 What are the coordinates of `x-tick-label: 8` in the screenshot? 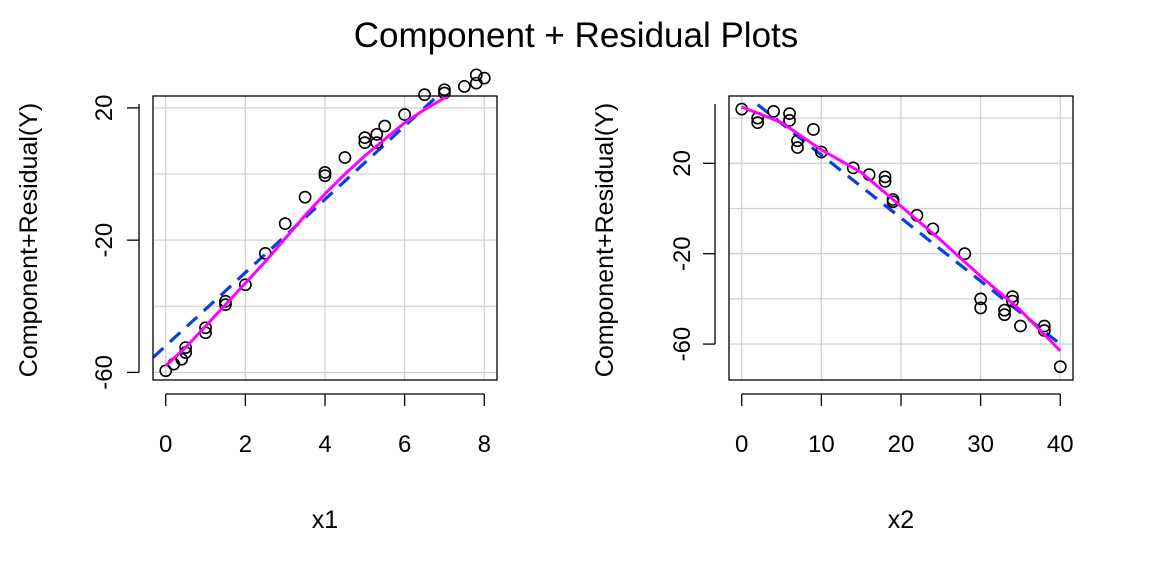 It's located at (484, 444).